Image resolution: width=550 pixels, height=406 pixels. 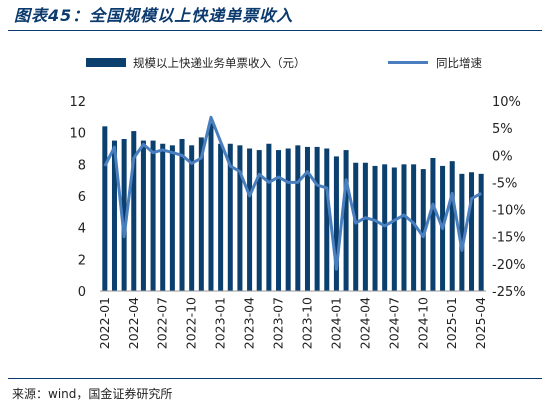 I want to click on x-tick-label: 2025-04, so click(x=480, y=323).